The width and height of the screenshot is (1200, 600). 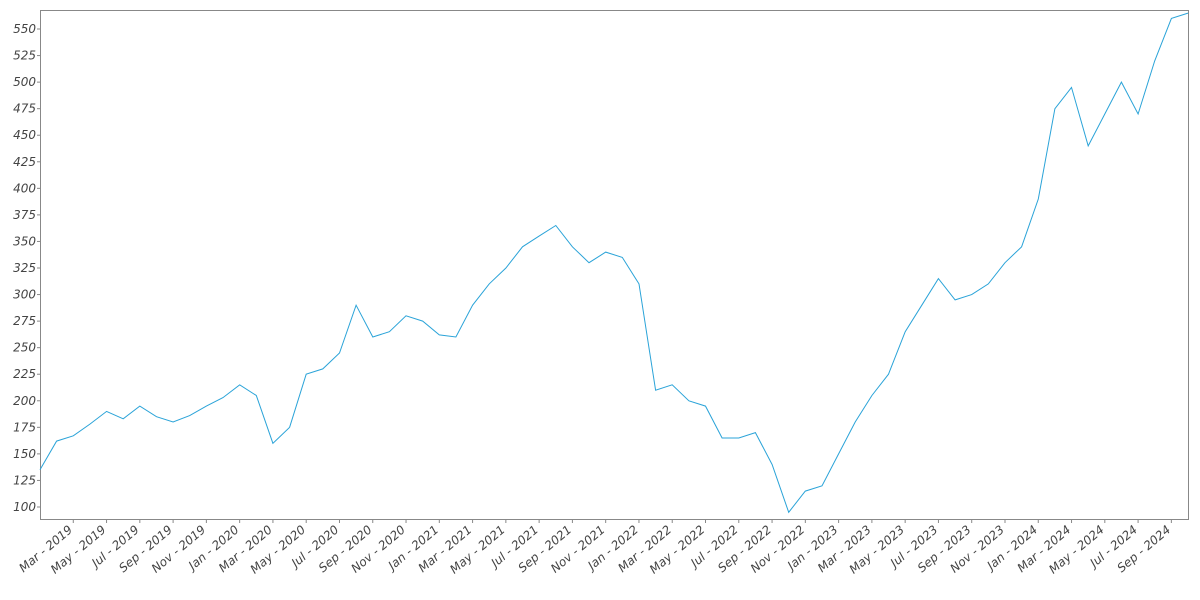 I want to click on y-tick-label: 100, so click(x=24, y=507).